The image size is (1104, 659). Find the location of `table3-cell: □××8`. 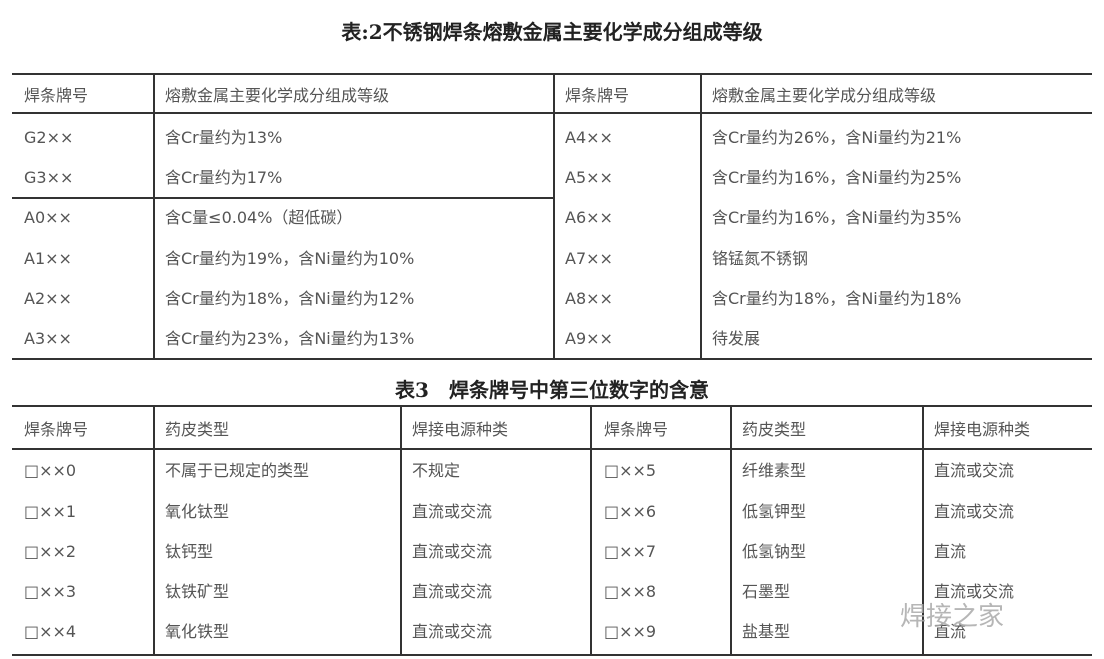

table3-cell: □××8 is located at coordinates (630, 591).